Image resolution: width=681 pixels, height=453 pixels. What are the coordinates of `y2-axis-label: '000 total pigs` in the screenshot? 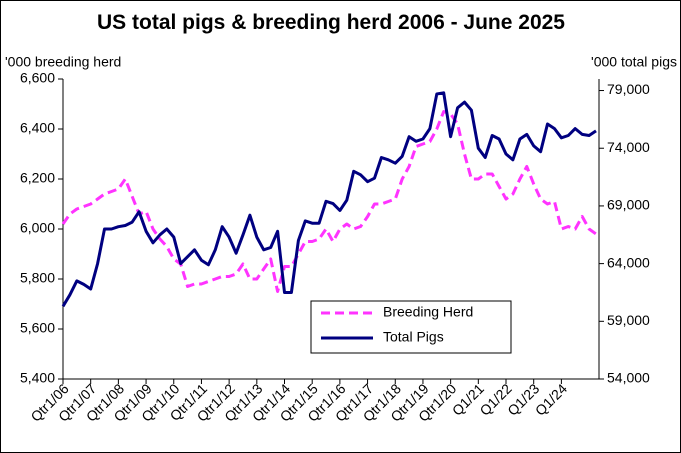 It's located at (634, 62).